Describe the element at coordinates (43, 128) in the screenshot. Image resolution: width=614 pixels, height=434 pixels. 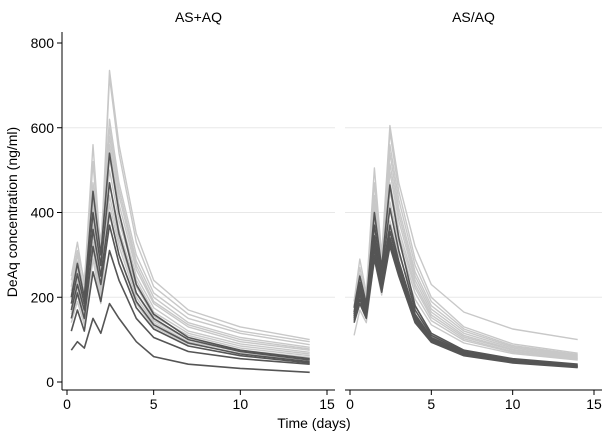
I see `y-tick-label: 600` at that location.